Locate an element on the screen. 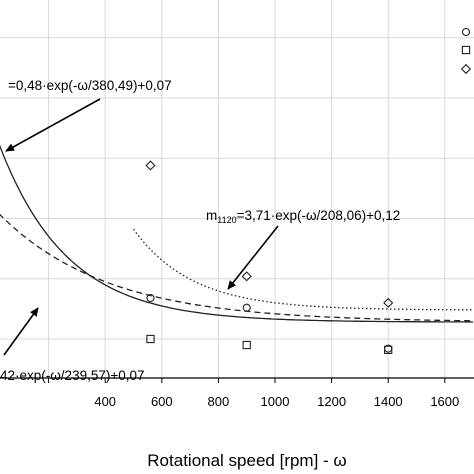 The width and height of the screenshot is (474, 474). legend is located at coordinates (466, 51).